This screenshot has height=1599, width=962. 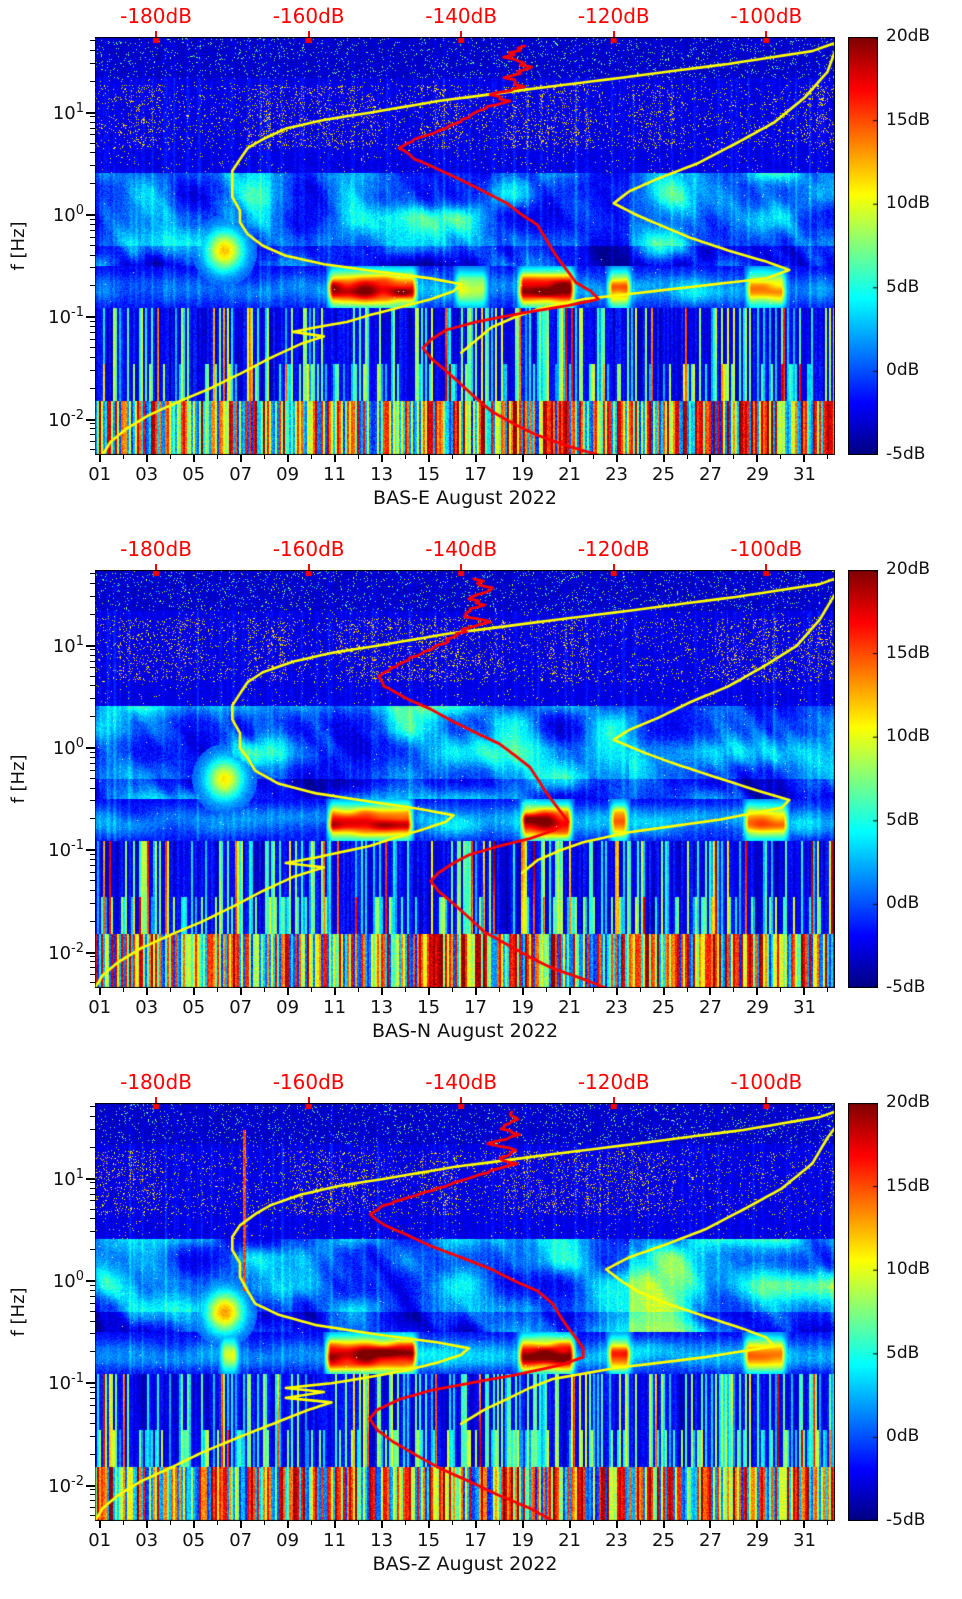 What do you see at coordinates (68, 112) in the screenshot?
I see `y-axis-tick-label: 10¹` at bounding box center [68, 112].